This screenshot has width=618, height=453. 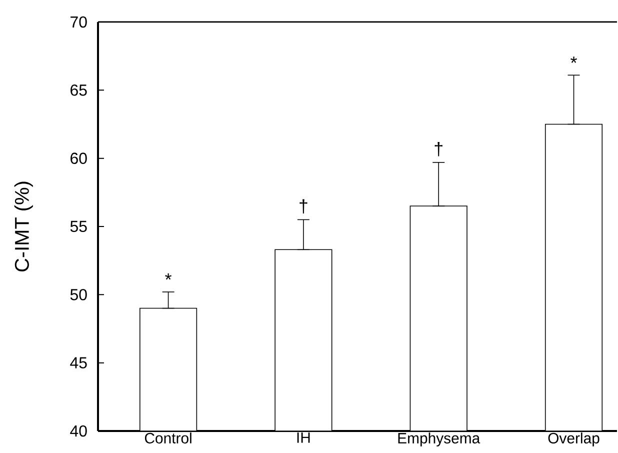 What do you see at coordinates (23, 227) in the screenshot?
I see `y-axis-title: C-IMT (%)` at bounding box center [23, 227].